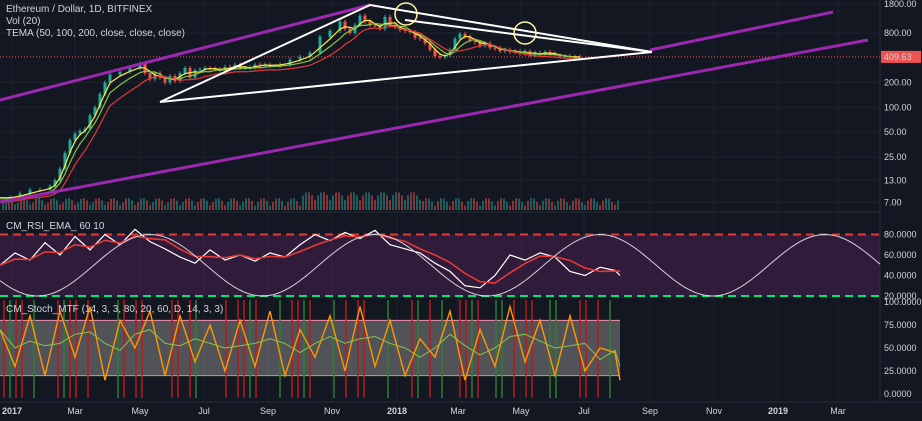  I want to click on stoch-tick-label: 50.0000, so click(900, 348).